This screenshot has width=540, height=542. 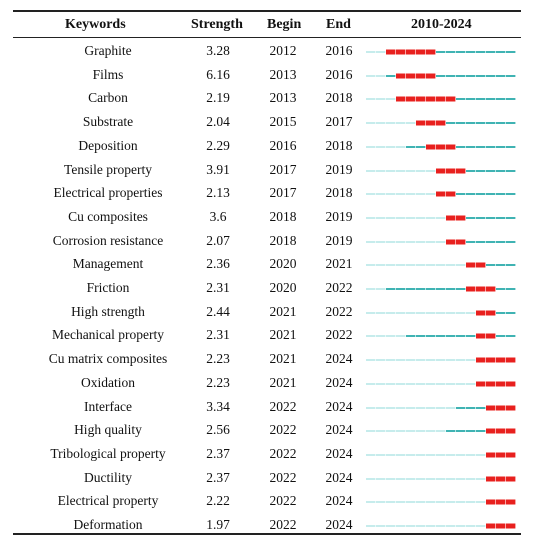 I want to click on keyword-cell: Deformation, so click(x=108, y=524).